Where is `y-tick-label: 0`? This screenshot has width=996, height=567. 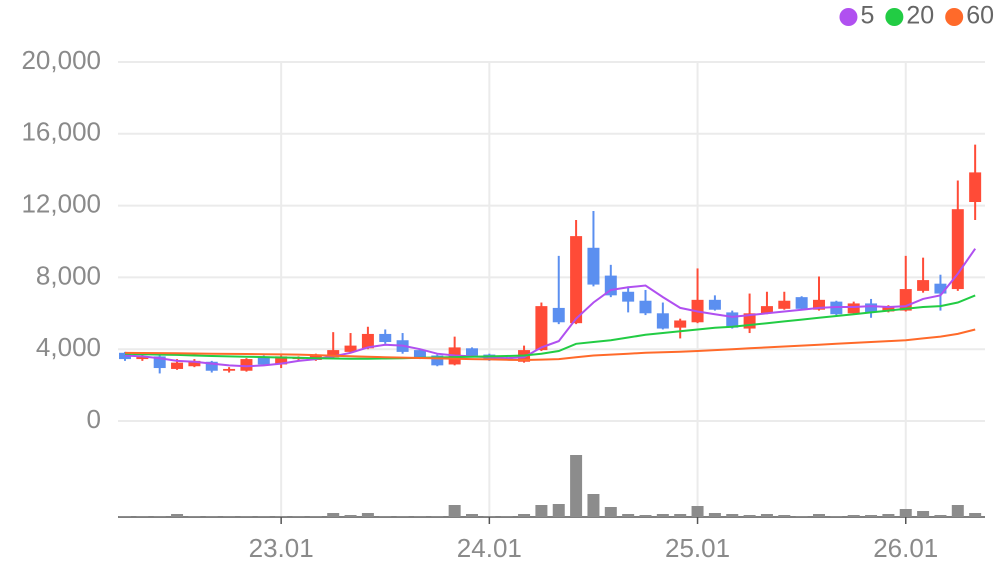 y-tick-label: 0 is located at coordinates (94, 419).